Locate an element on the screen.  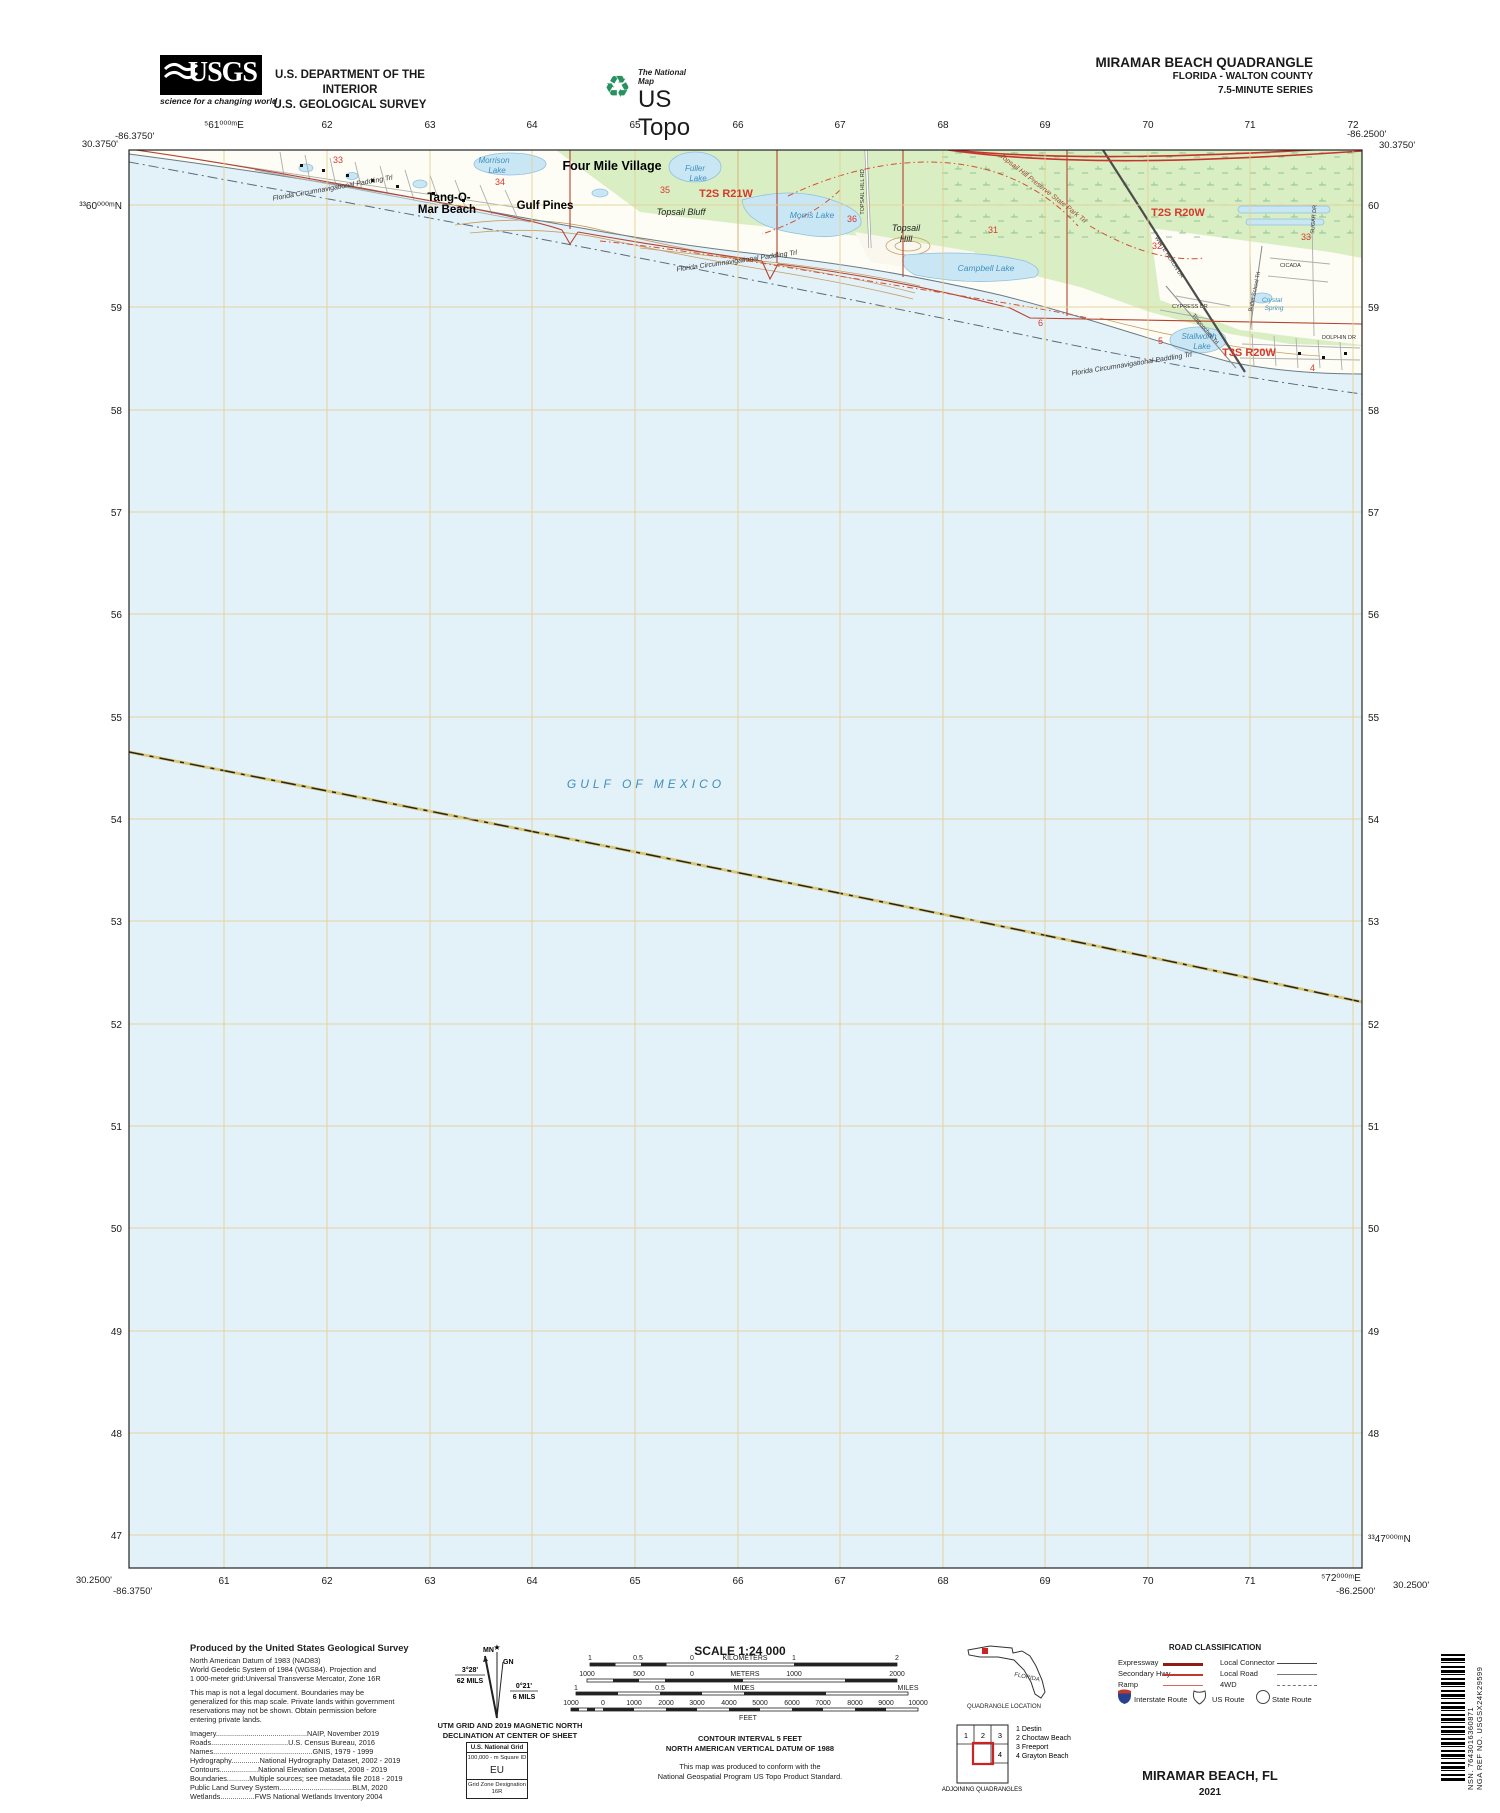
scale-title: SCALE 1:24 000 is located at coordinates (740, 1651).